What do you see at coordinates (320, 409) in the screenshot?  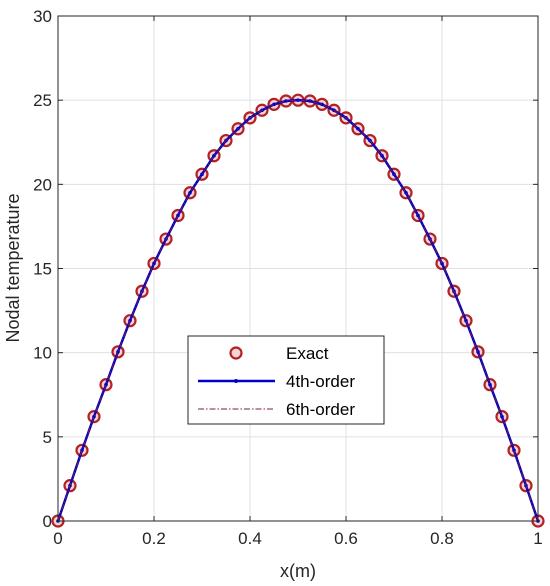 I see `legend-label-6th-order: 6th-order` at bounding box center [320, 409].